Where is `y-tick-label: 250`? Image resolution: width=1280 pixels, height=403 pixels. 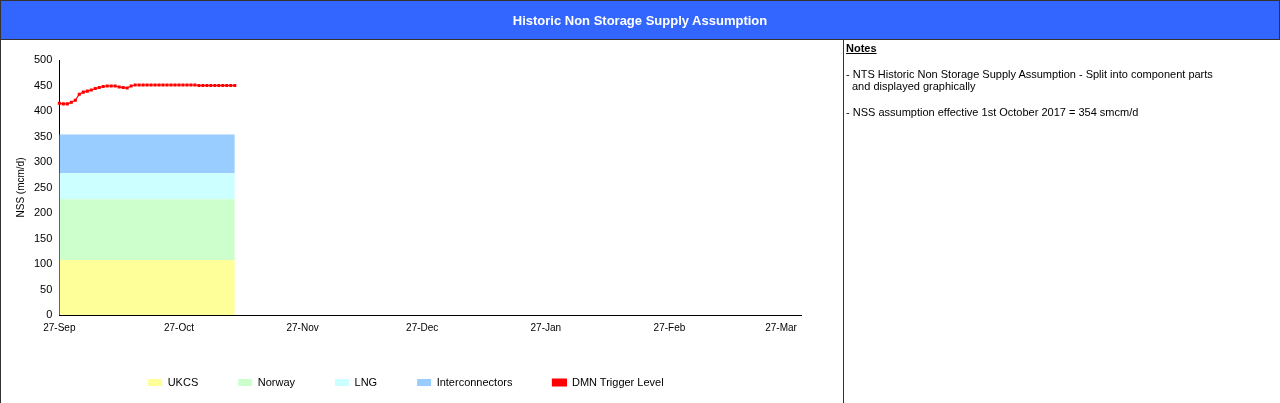 y-tick-label: 250 is located at coordinates (43, 186).